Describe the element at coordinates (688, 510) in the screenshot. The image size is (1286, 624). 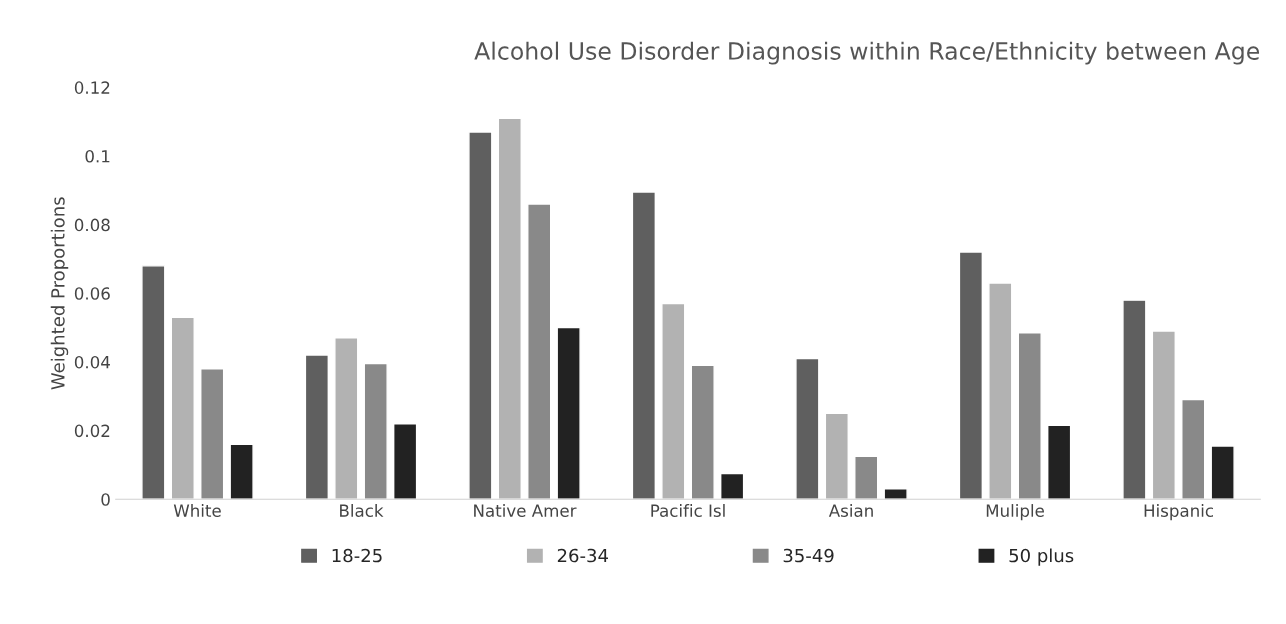
I see `x-tick-label: Pacific Isl` at that location.